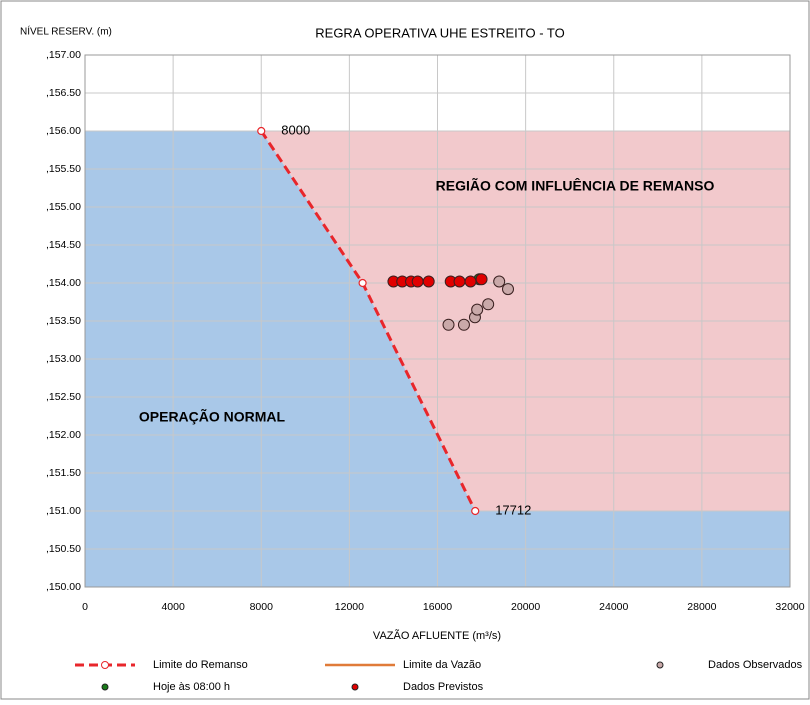 Image resolution: width=810 pixels, height=705 pixels. I want to click on y-tick-label: ,150.00, so click(63, 587).